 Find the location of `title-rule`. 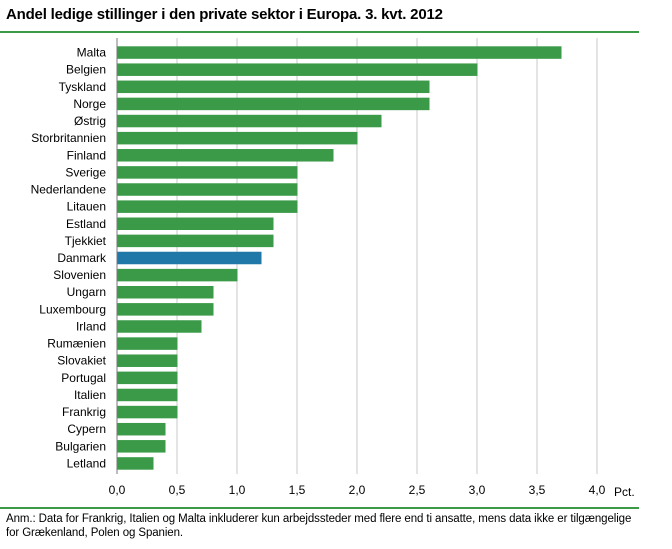

title-rule is located at coordinates (319, 32).